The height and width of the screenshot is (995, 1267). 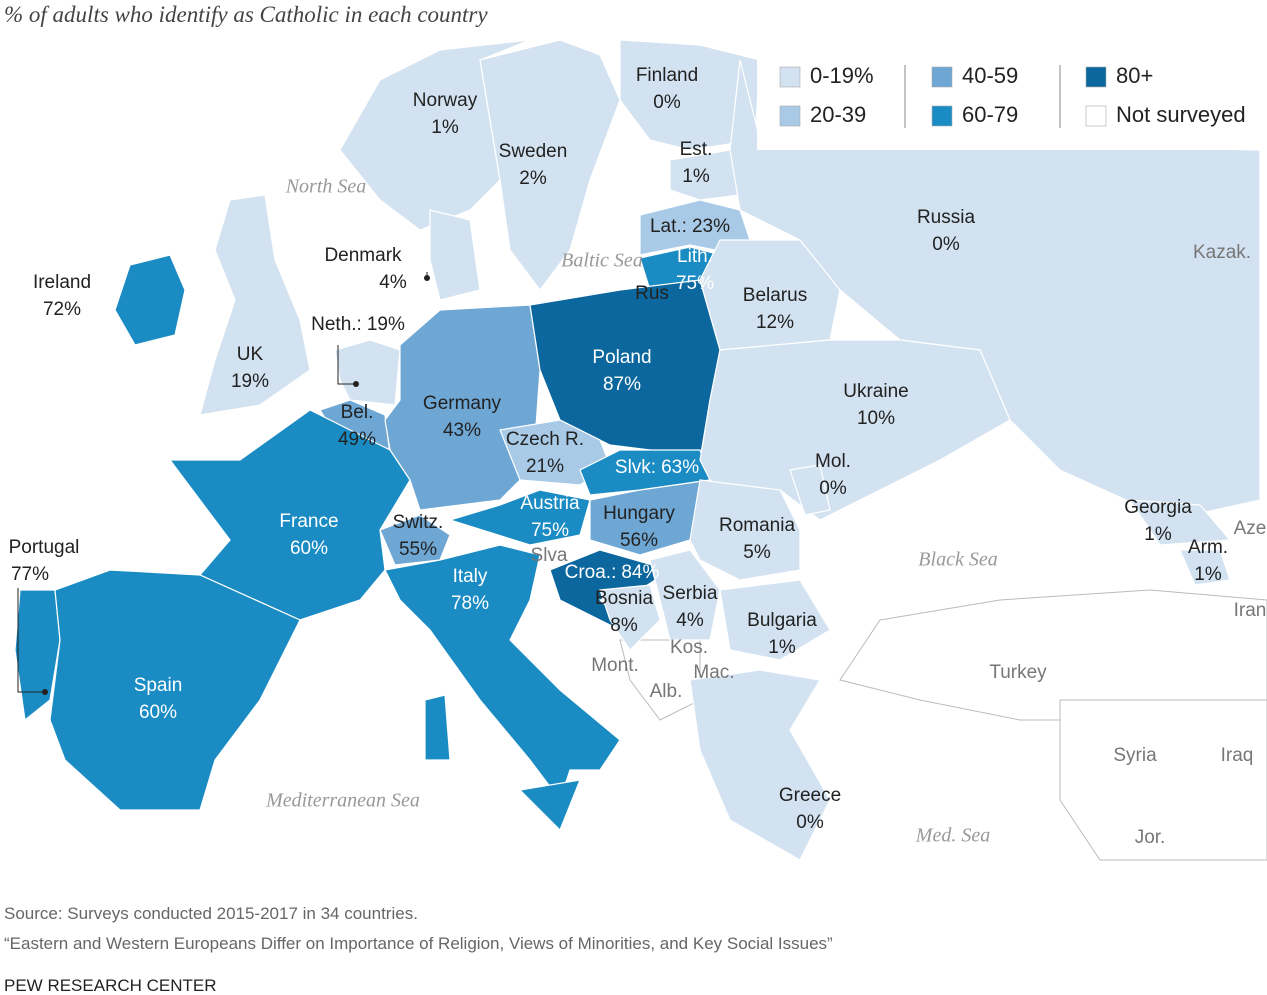 I want to click on country-name: Croa.:, so click(x=591, y=572).